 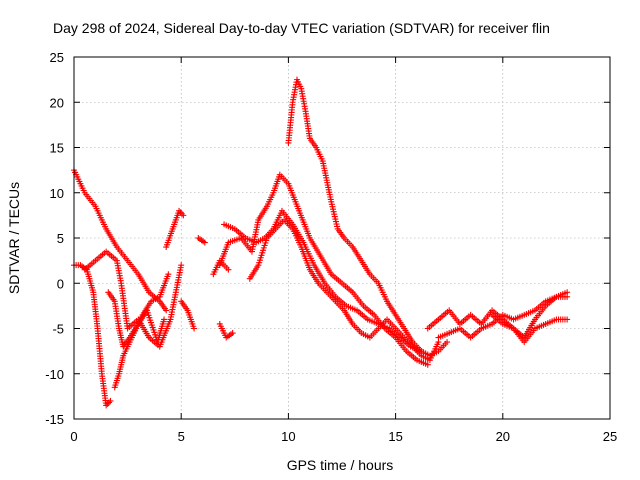 I want to click on x-tick-label: 20, so click(x=503, y=436).